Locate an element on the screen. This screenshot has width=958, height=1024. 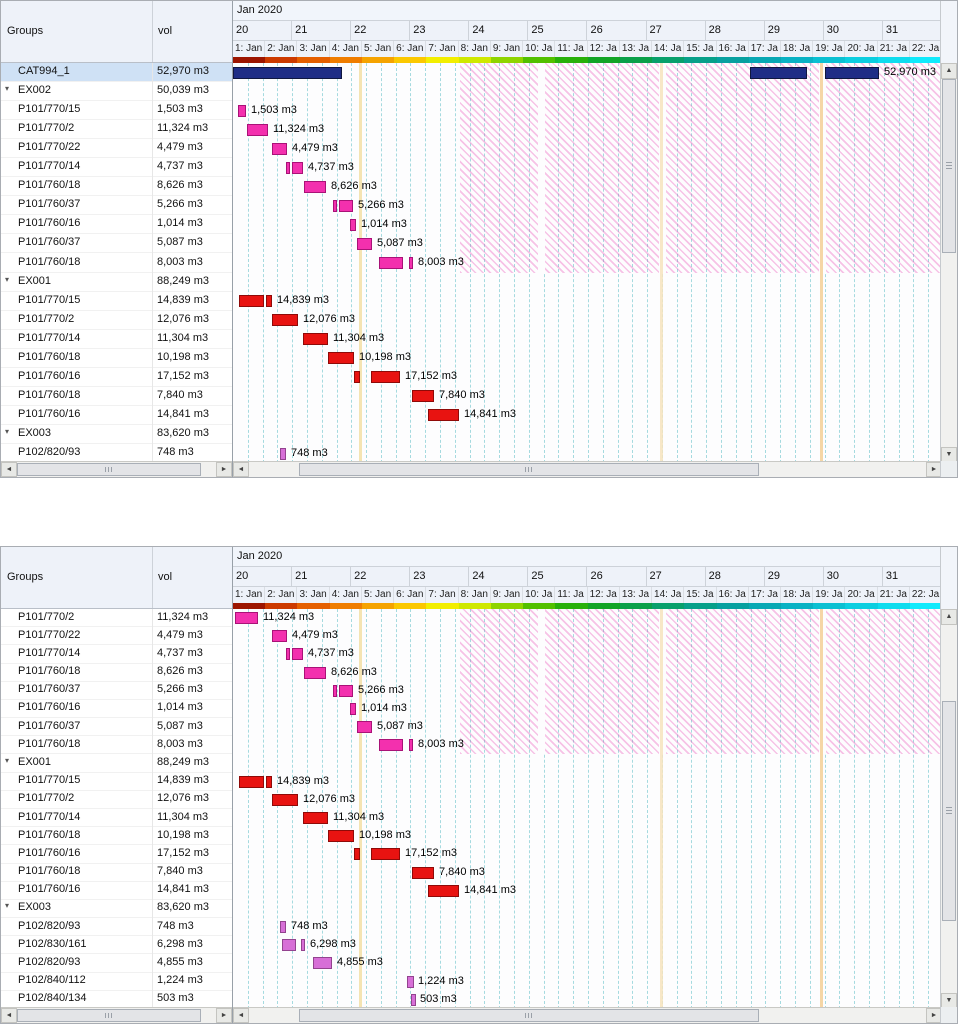
table-row: P102/840/112 1,224 m3 is located at coordinates (116, 981).